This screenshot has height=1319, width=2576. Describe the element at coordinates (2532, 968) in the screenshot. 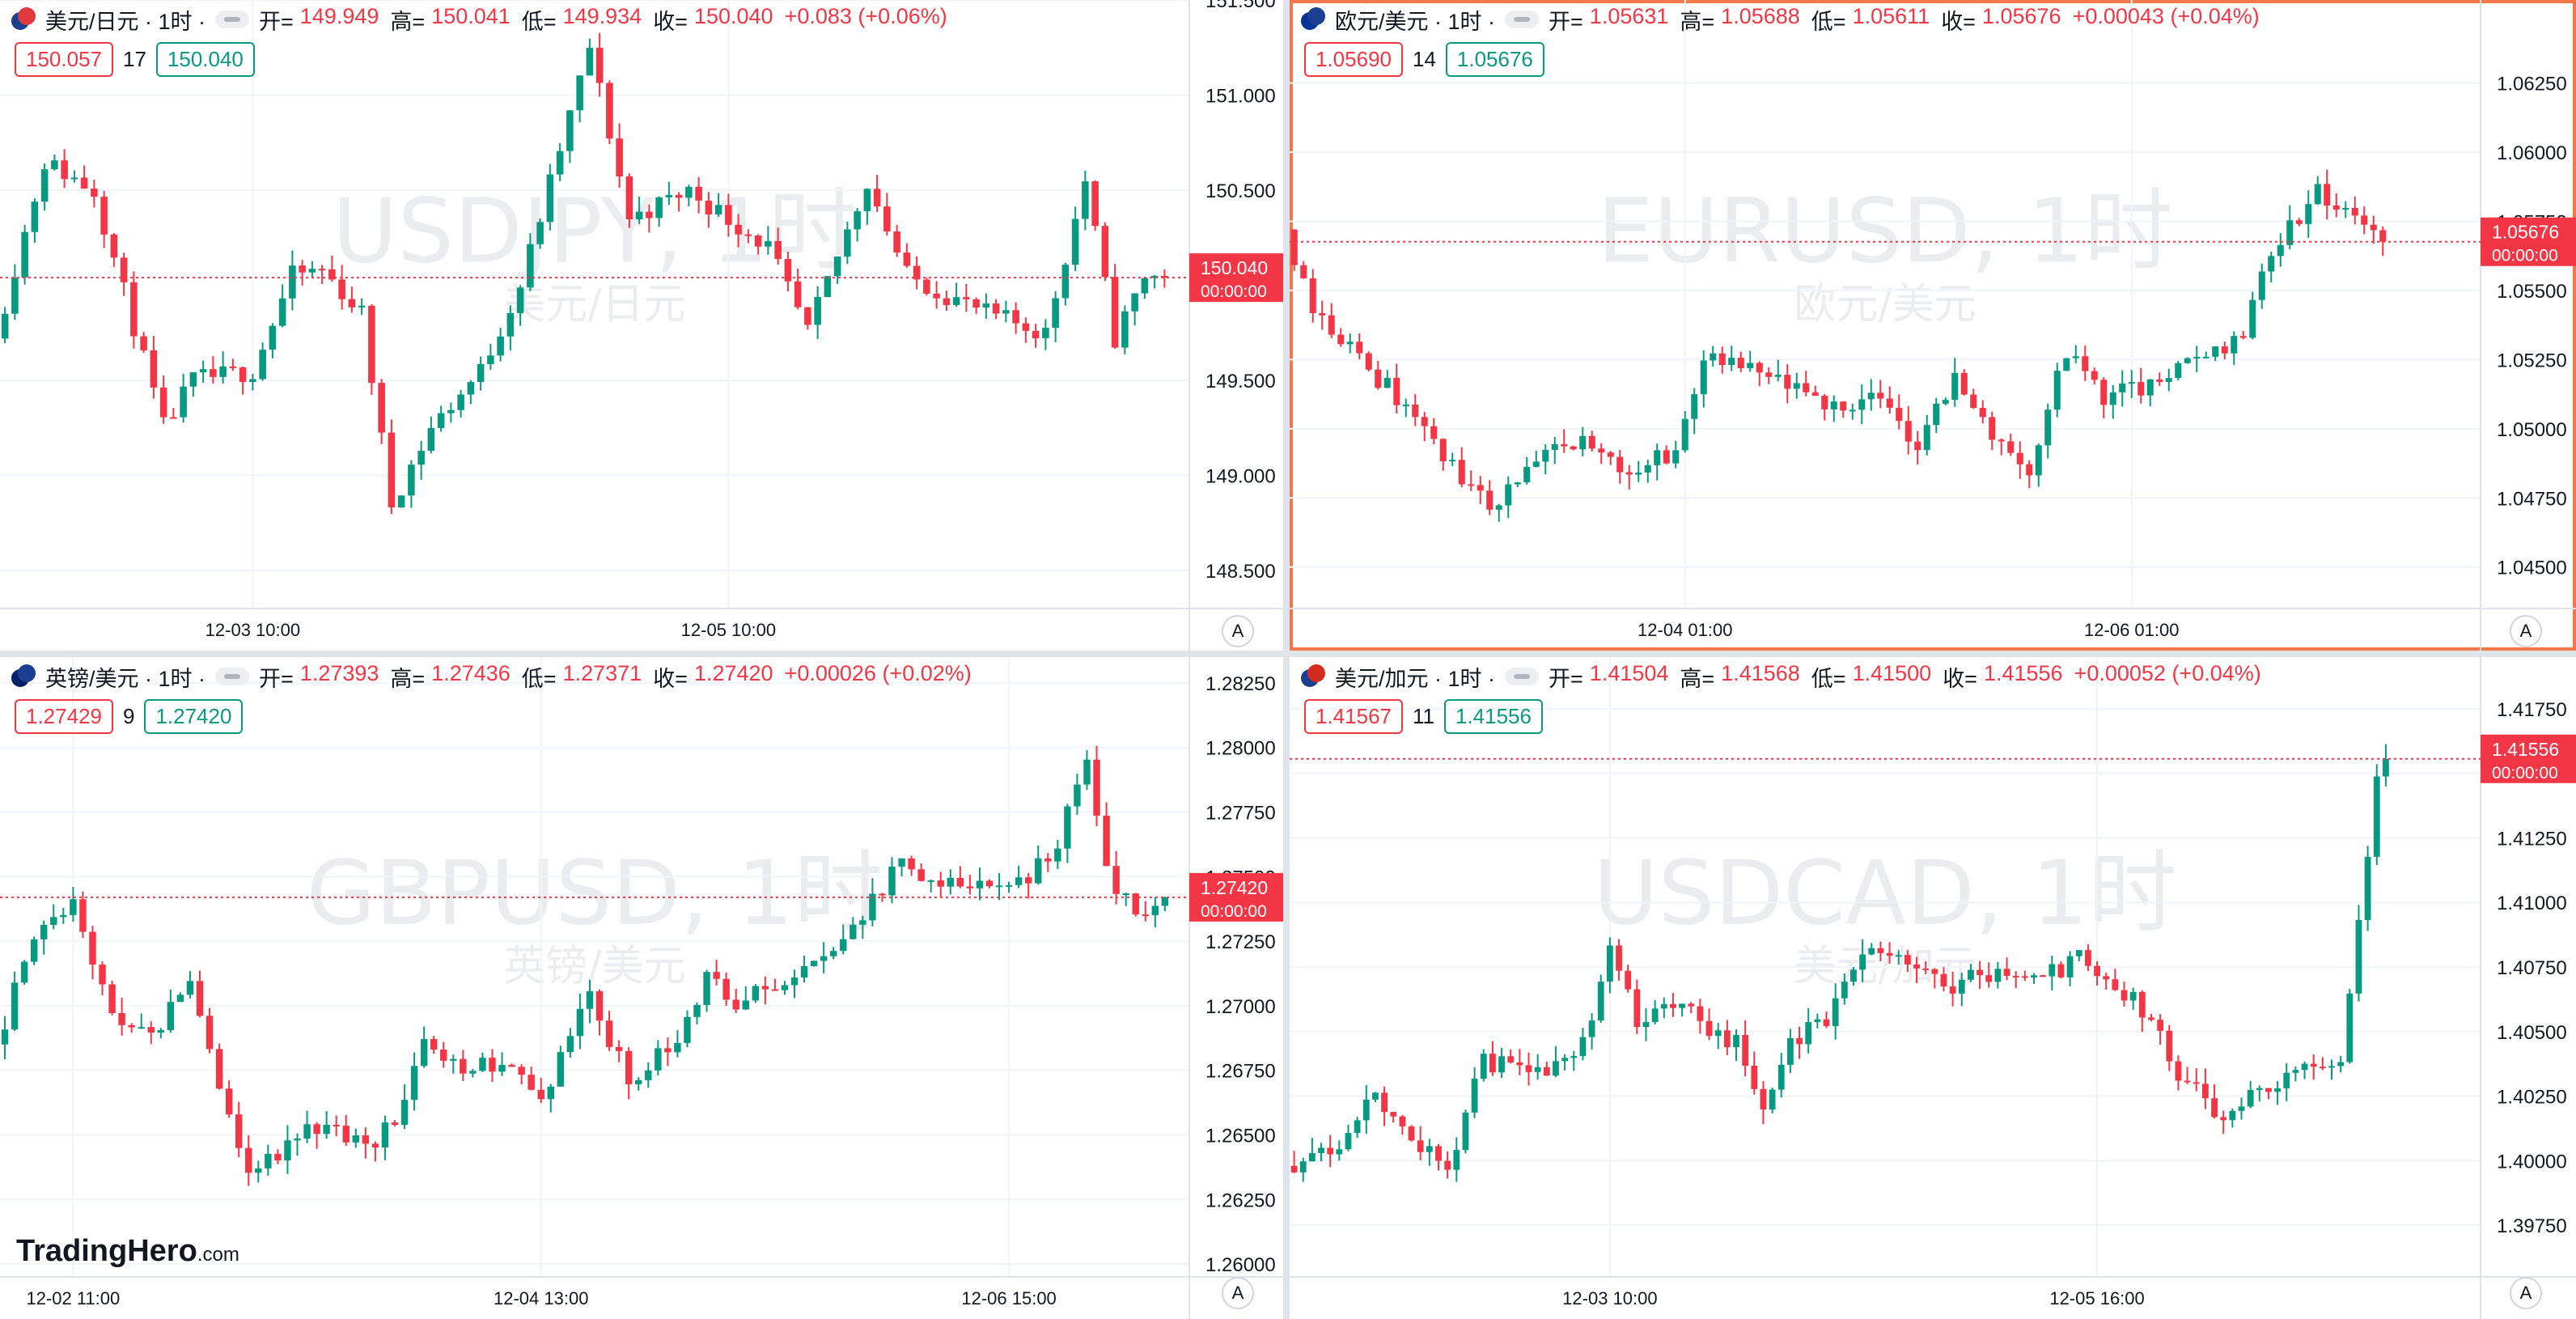

I see `y-tick-label: 1.40750` at that location.